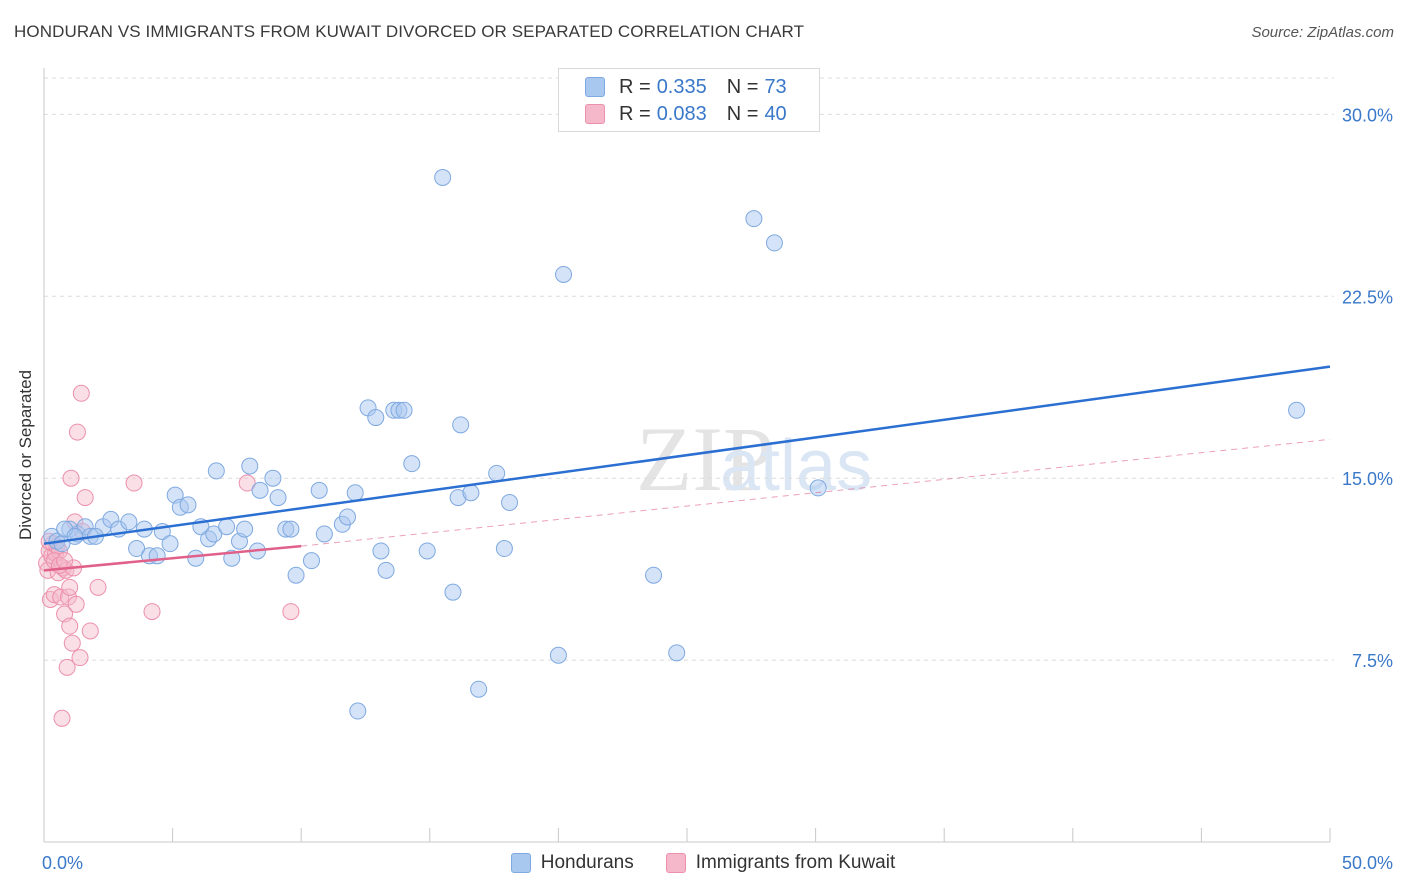  Describe the element at coordinates (775, 86) in the screenshot. I see `legend-n-value: 73` at that location.